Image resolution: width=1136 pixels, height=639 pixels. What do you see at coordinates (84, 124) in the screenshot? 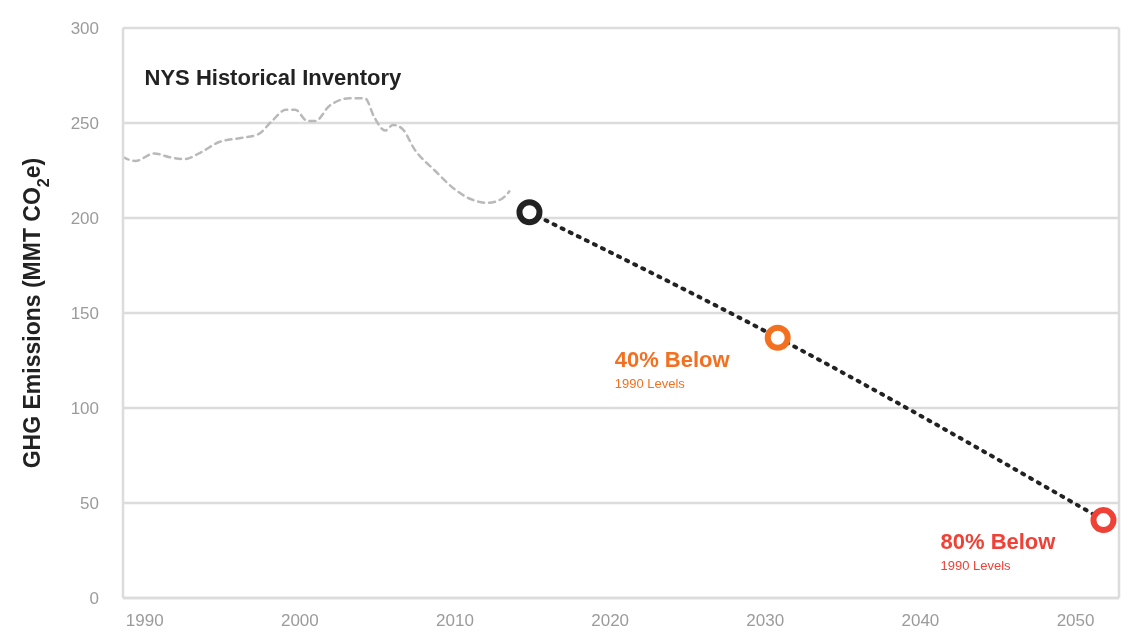
I see `y-tick-label: 250` at bounding box center [84, 124].